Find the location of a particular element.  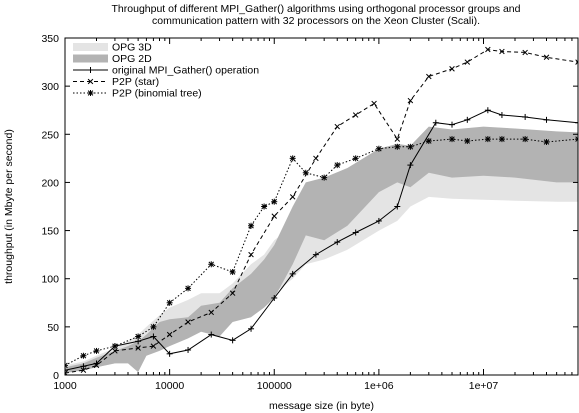

x-tick-label: 1000 is located at coordinates (65, 386).